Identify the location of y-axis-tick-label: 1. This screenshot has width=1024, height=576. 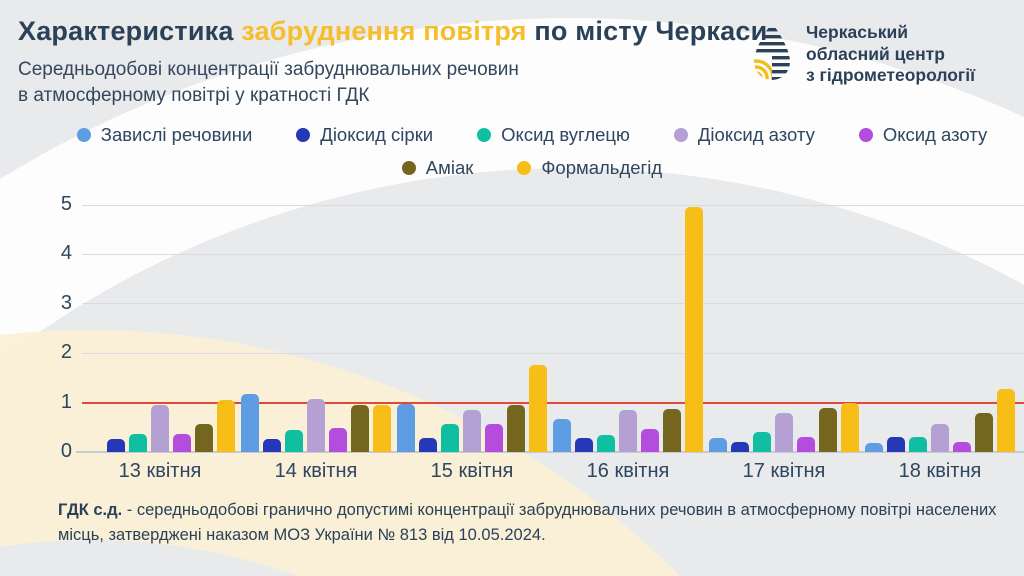
(66, 401).